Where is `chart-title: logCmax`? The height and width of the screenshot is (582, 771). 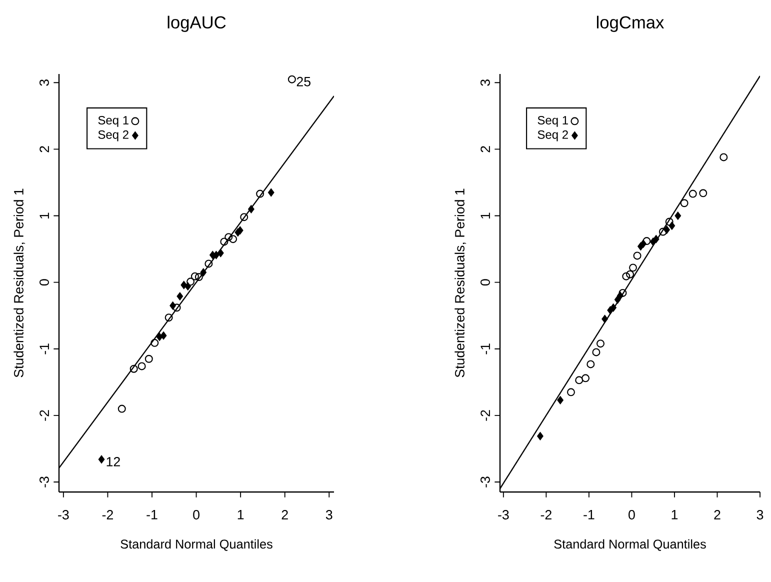
chart-title: logCmax is located at coordinates (630, 24).